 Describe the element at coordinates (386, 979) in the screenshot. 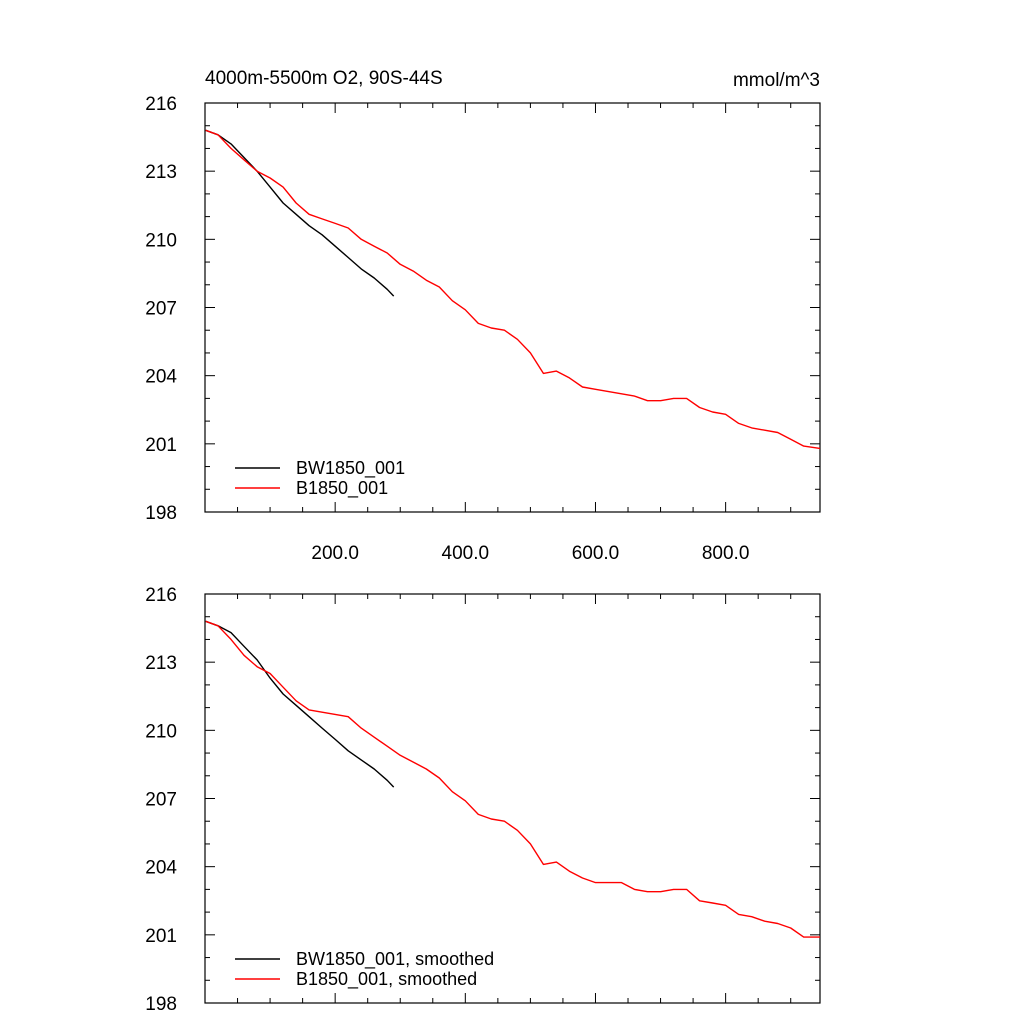

I see `legend-label: B1850_001, smoothed` at that location.